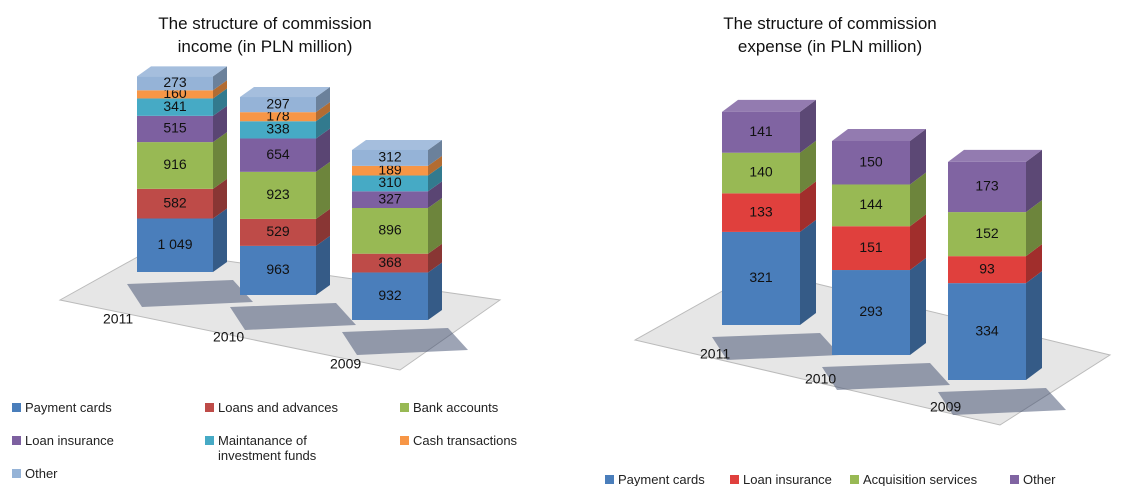  I want to click on data-label: 144, so click(871, 204).